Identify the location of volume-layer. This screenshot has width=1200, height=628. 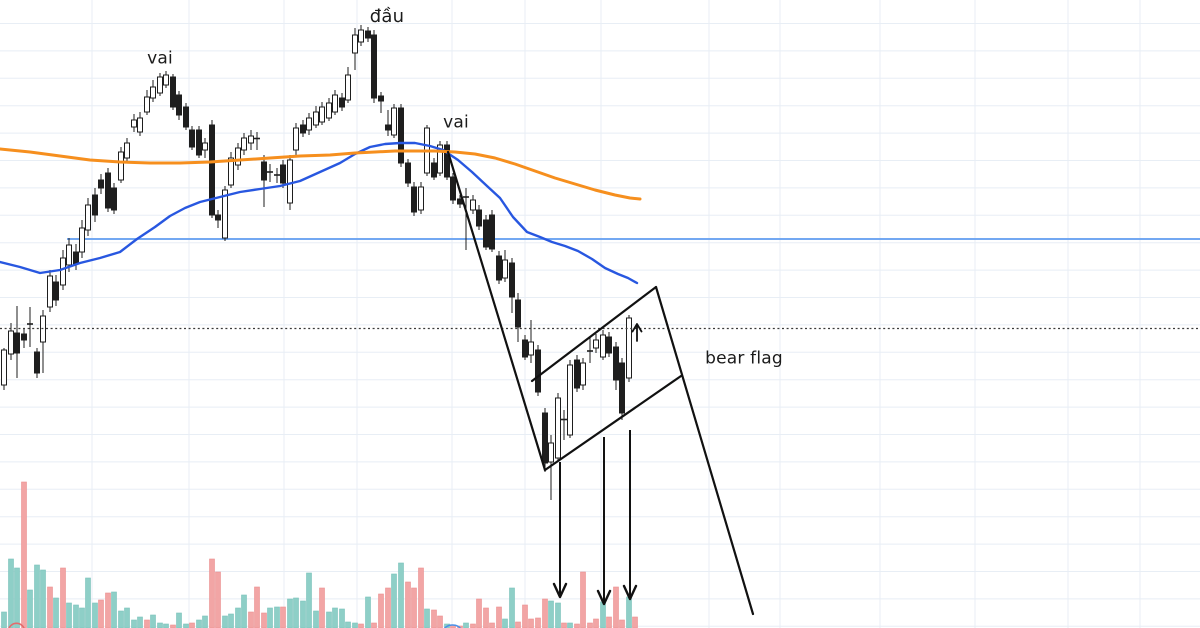
(319, 554).